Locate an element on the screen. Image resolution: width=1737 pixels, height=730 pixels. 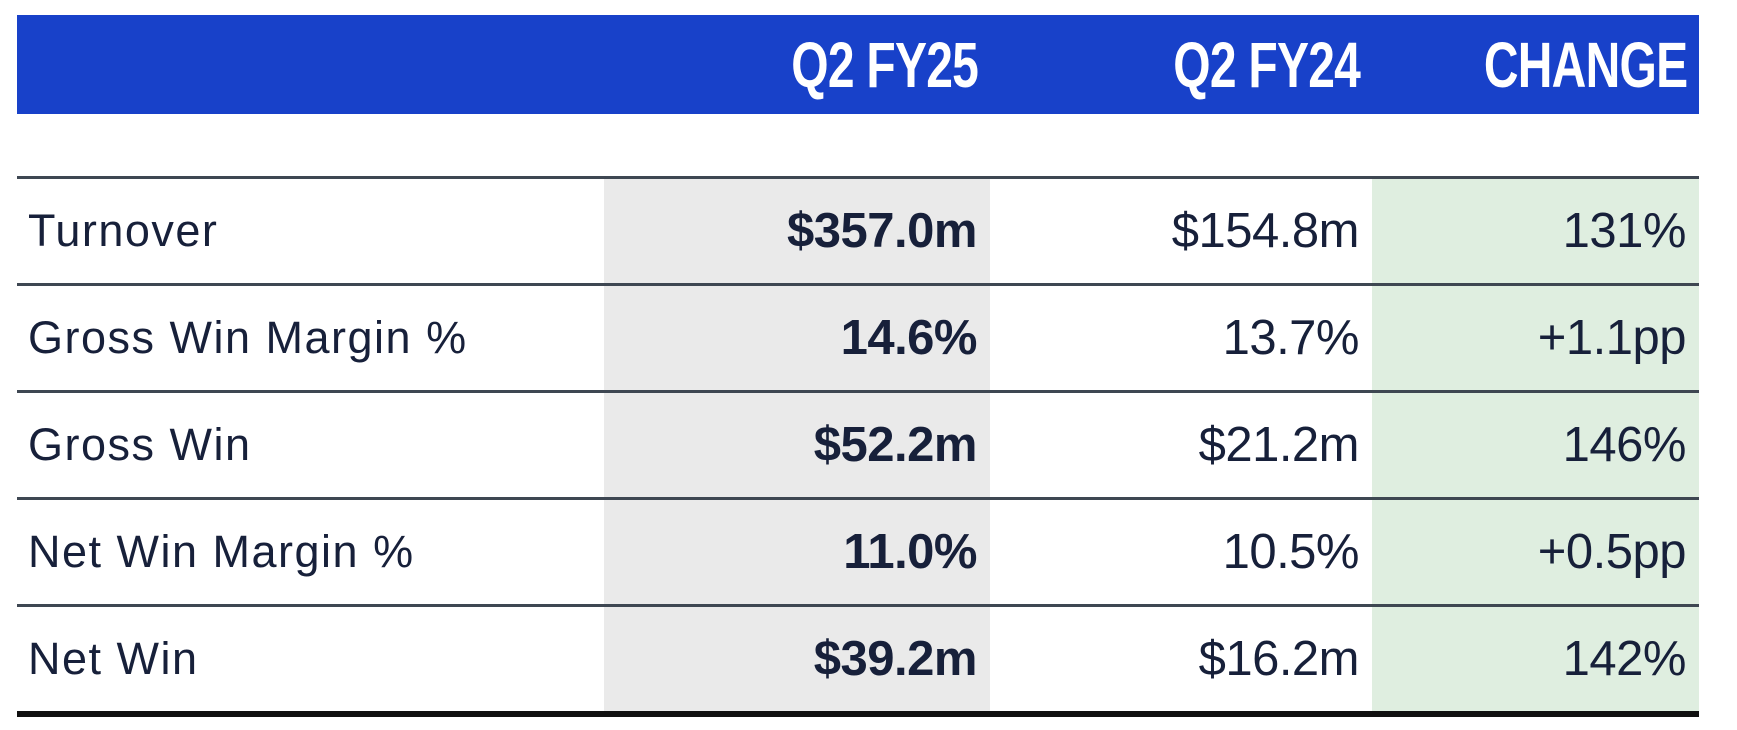
table-row-net-win: Net Win $39.2m $16.2m 142% is located at coordinates (858, 659).